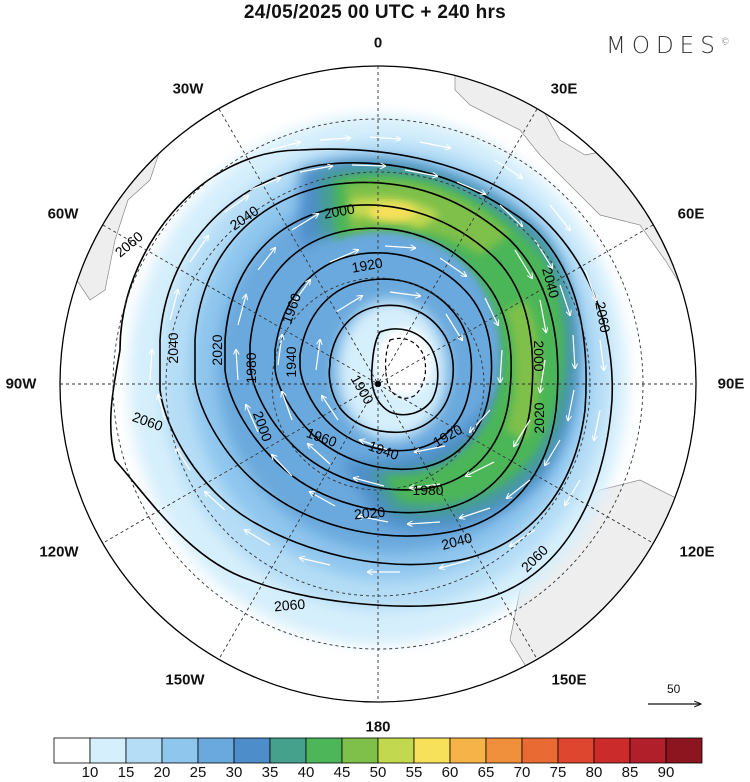 The height and width of the screenshot is (782, 750). What do you see at coordinates (188, 89) in the screenshot?
I see `lon-label-30w: 30W` at bounding box center [188, 89].